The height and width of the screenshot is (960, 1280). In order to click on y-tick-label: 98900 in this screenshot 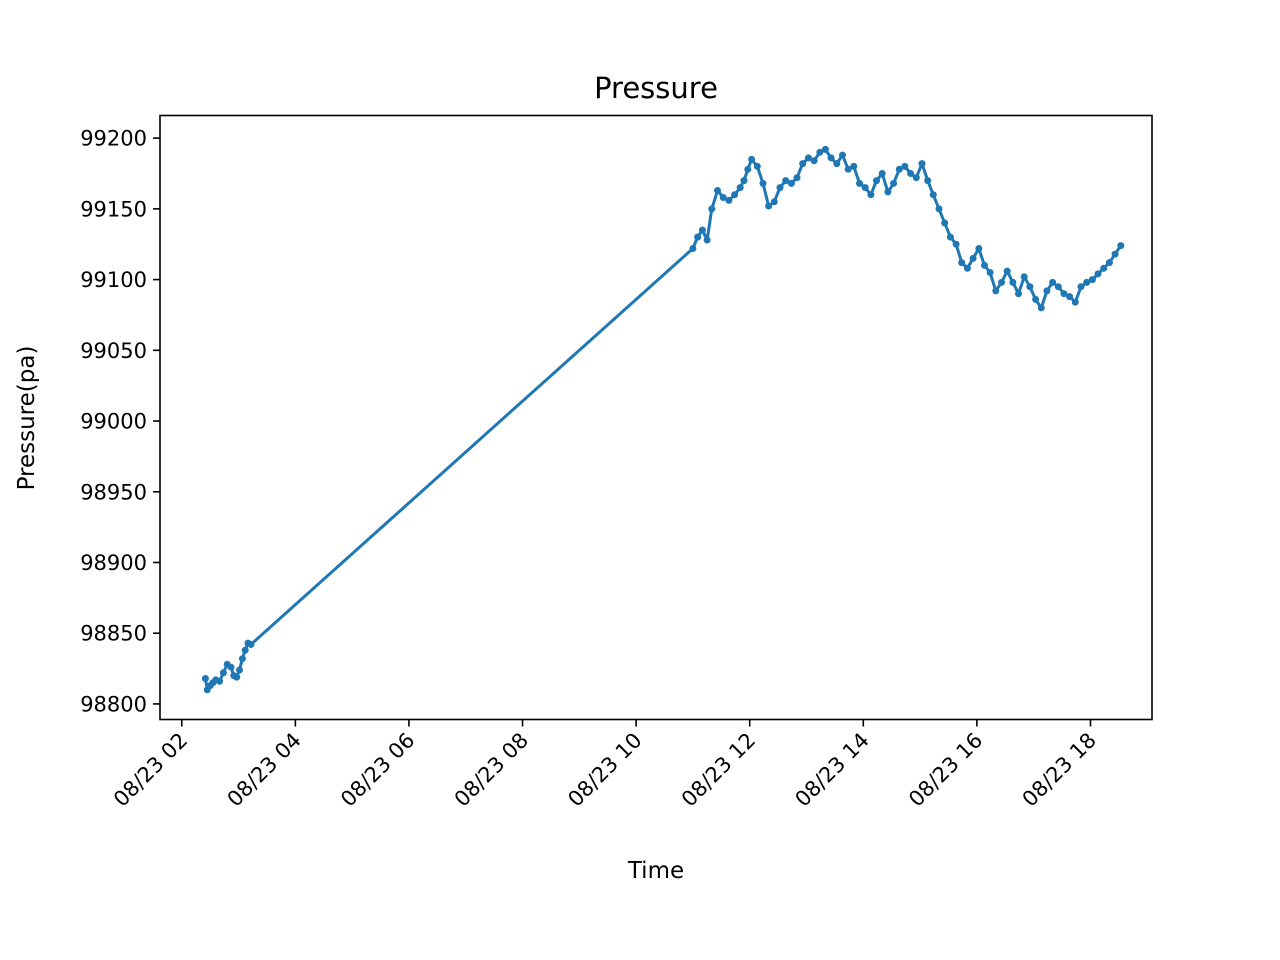, I will do `click(113, 563)`.